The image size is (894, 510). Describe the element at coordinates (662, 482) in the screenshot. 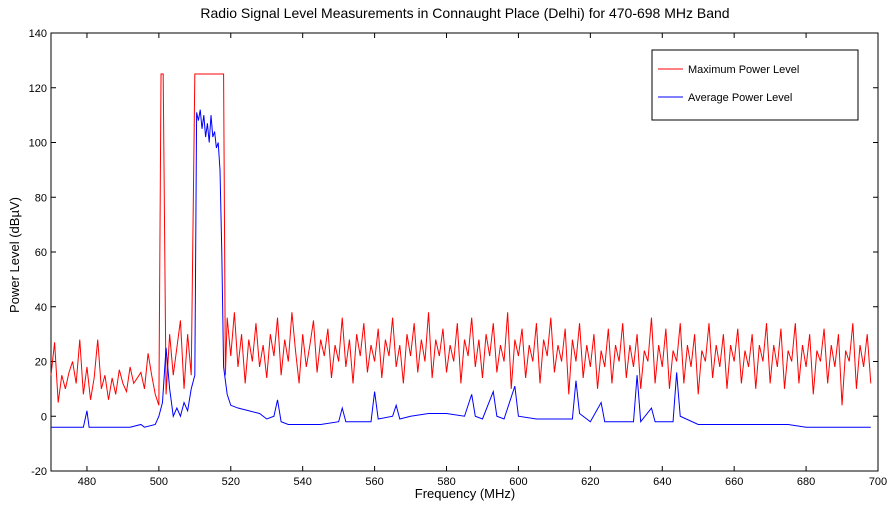

I see `x-tick-label: 640` at that location.